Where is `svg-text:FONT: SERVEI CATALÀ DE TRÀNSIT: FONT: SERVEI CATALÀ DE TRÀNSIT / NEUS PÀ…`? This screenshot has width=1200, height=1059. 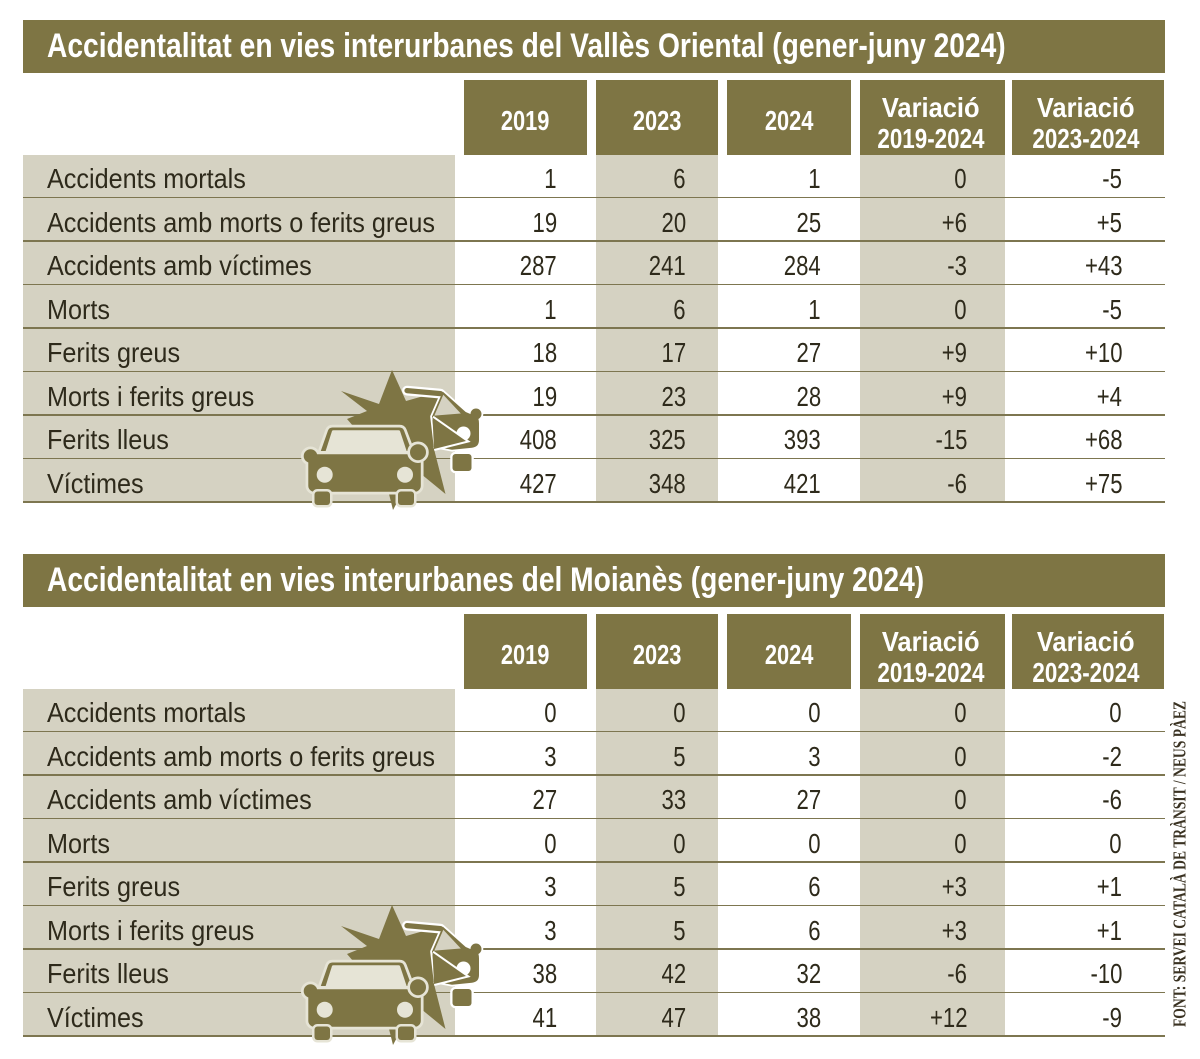
svg-text:FONT: SERVEI CATALÀ DE TRÀNSIT: FONT: SERVEI CATALÀ DE TRÀNSIT / NEUS PÀ… is located at coordinates (1179, 864).